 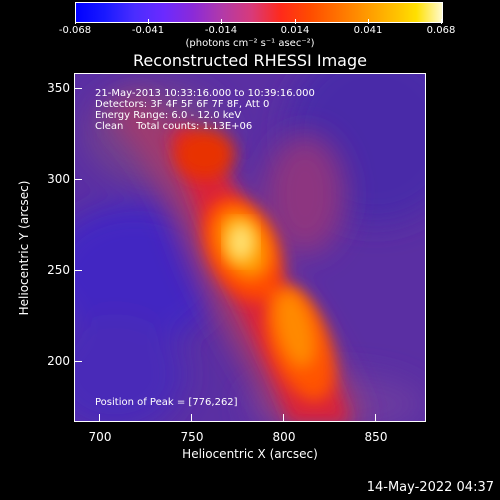 I want to click on x-tick-label: 850, so click(x=376, y=437).